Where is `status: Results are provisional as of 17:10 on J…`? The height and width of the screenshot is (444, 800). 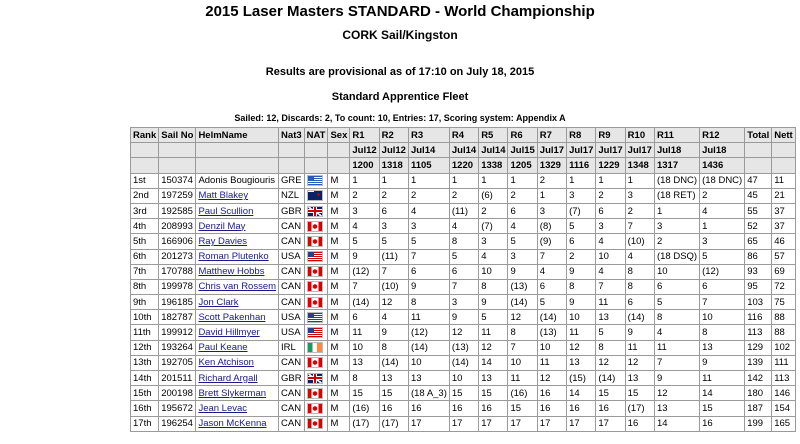 status: Results are provisional as of 17:10 on J… is located at coordinates (400, 72).